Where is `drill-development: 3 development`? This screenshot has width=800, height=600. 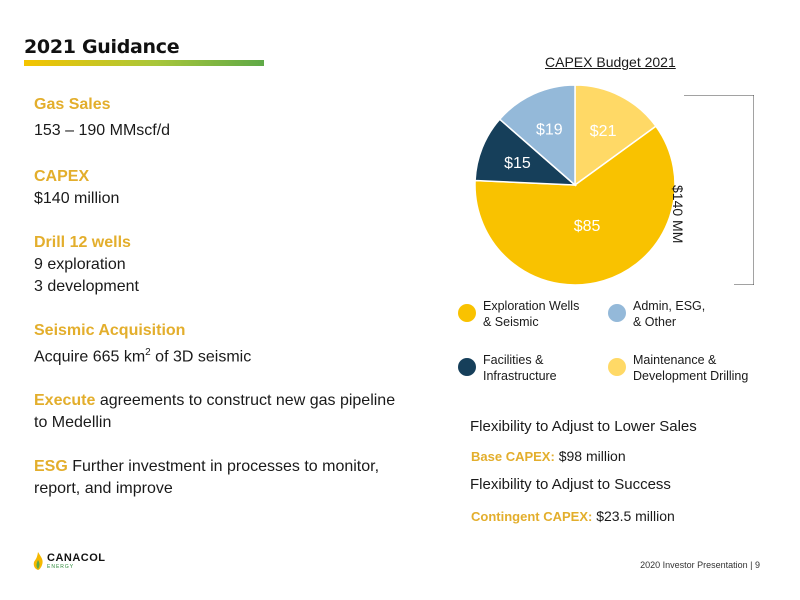
drill-development: 3 development is located at coordinates (86, 286).